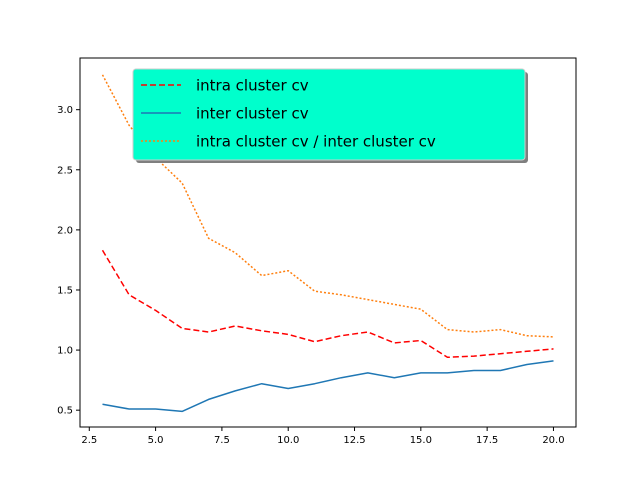  What do you see at coordinates (65, 351) in the screenshot?
I see `y-tick-label: 1.0` at bounding box center [65, 351].